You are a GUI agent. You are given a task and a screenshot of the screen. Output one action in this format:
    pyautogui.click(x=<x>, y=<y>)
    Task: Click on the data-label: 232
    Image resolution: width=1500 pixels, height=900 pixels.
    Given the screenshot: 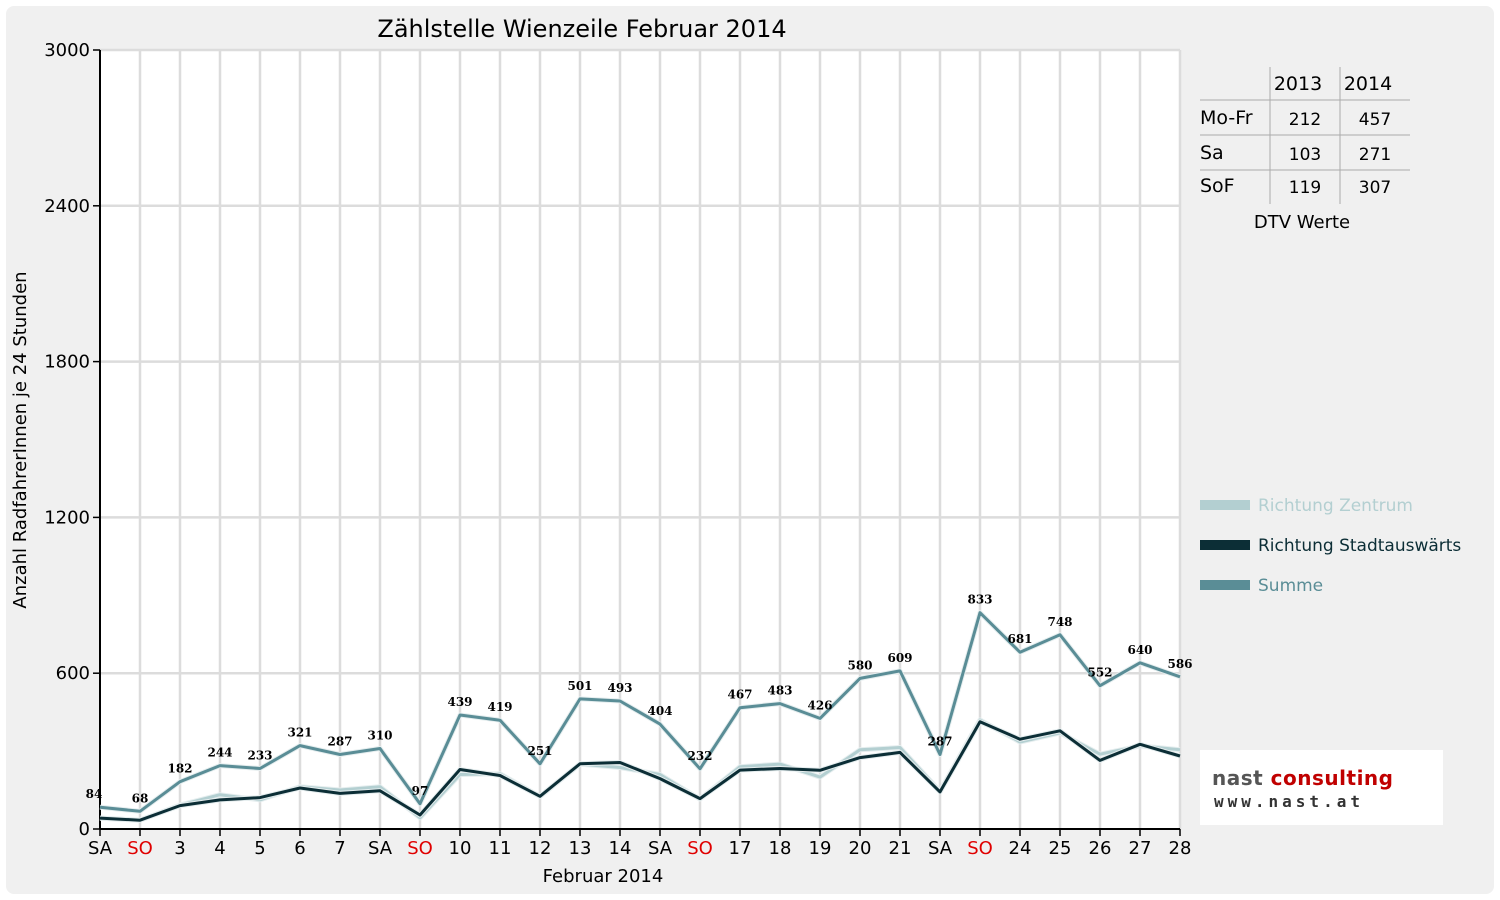 What is the action you would take?
    pyautogui.click(x=699, y=756)
    